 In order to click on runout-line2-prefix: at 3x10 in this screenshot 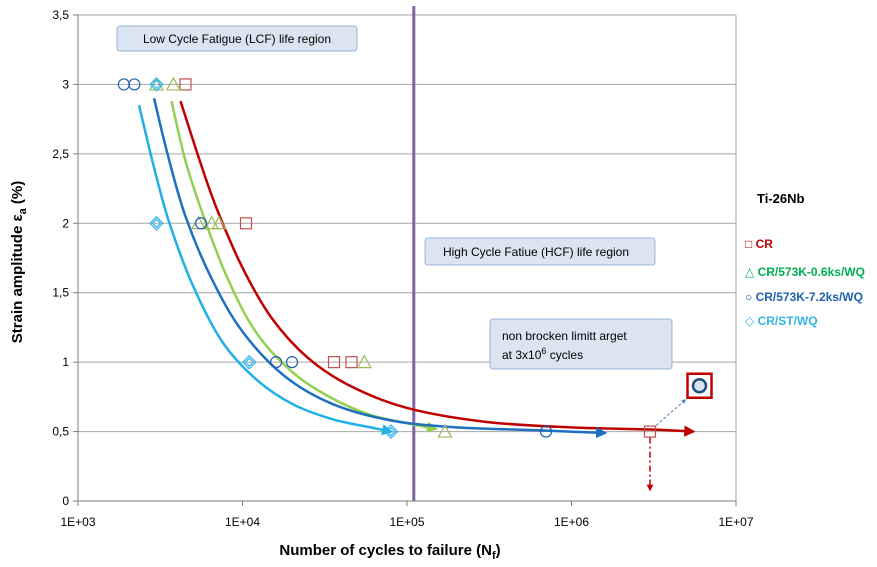, I will do `click(522, 355)`.